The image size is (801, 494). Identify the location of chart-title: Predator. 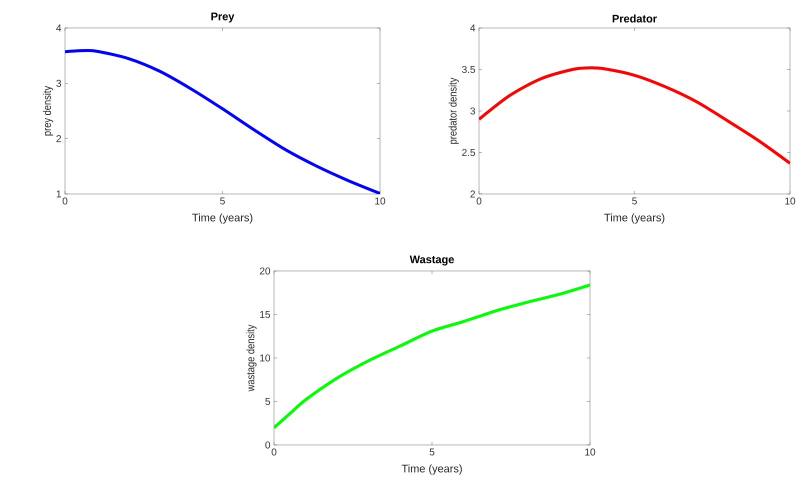
(634, 18).